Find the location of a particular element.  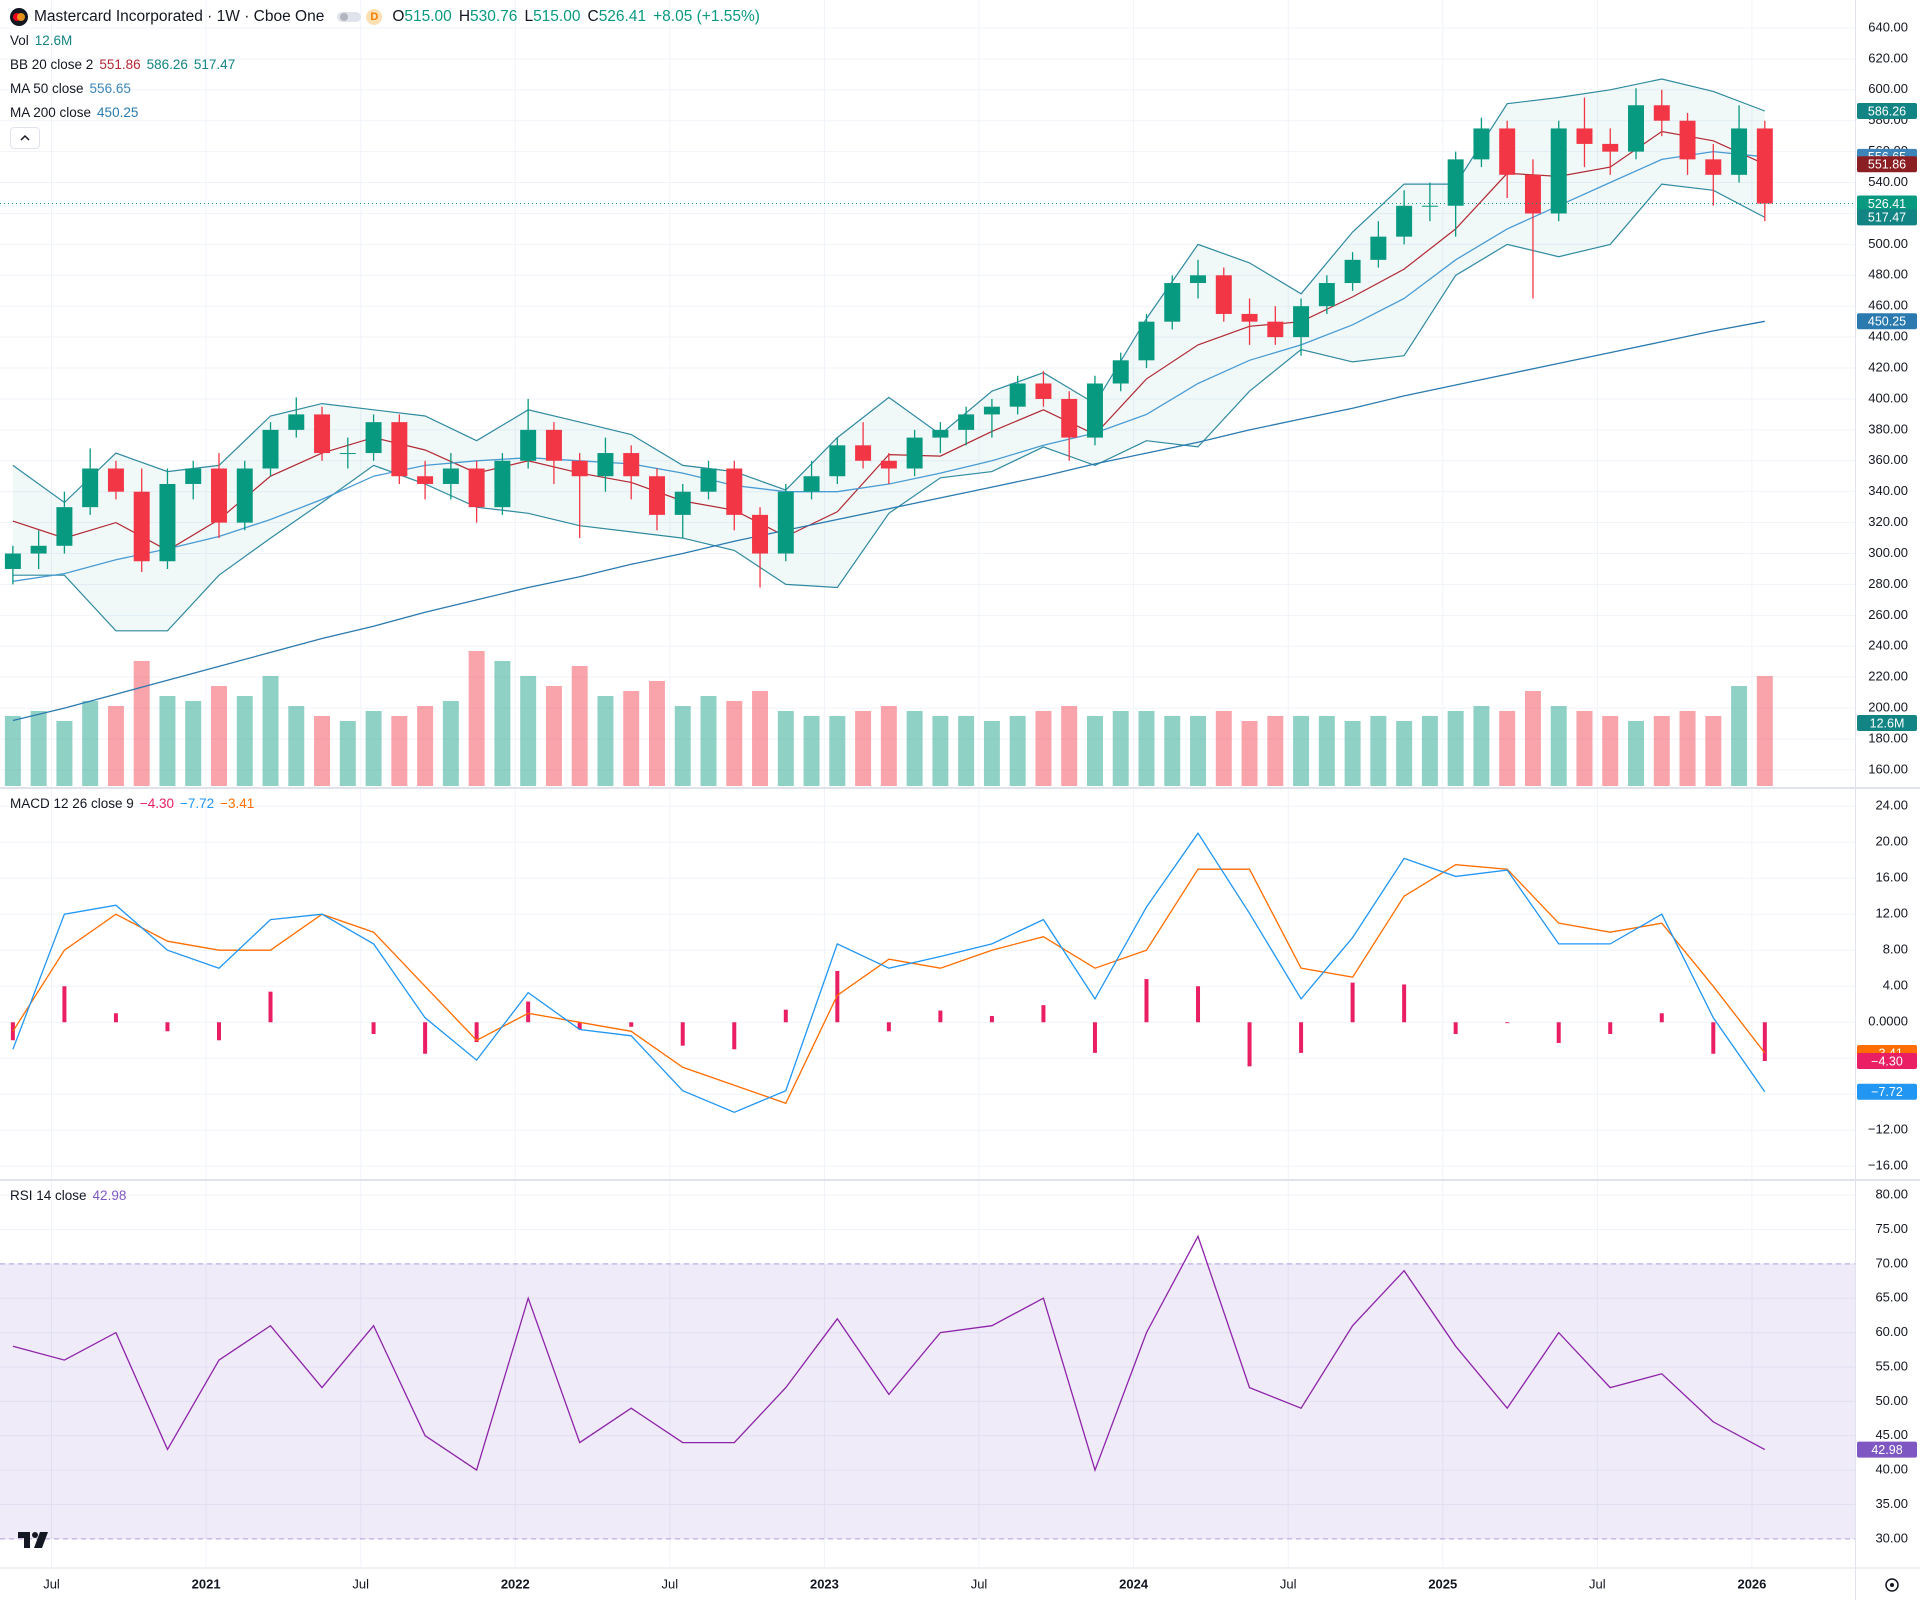

y-tick-label: 420.00 is located at coordinates (1888, 366).